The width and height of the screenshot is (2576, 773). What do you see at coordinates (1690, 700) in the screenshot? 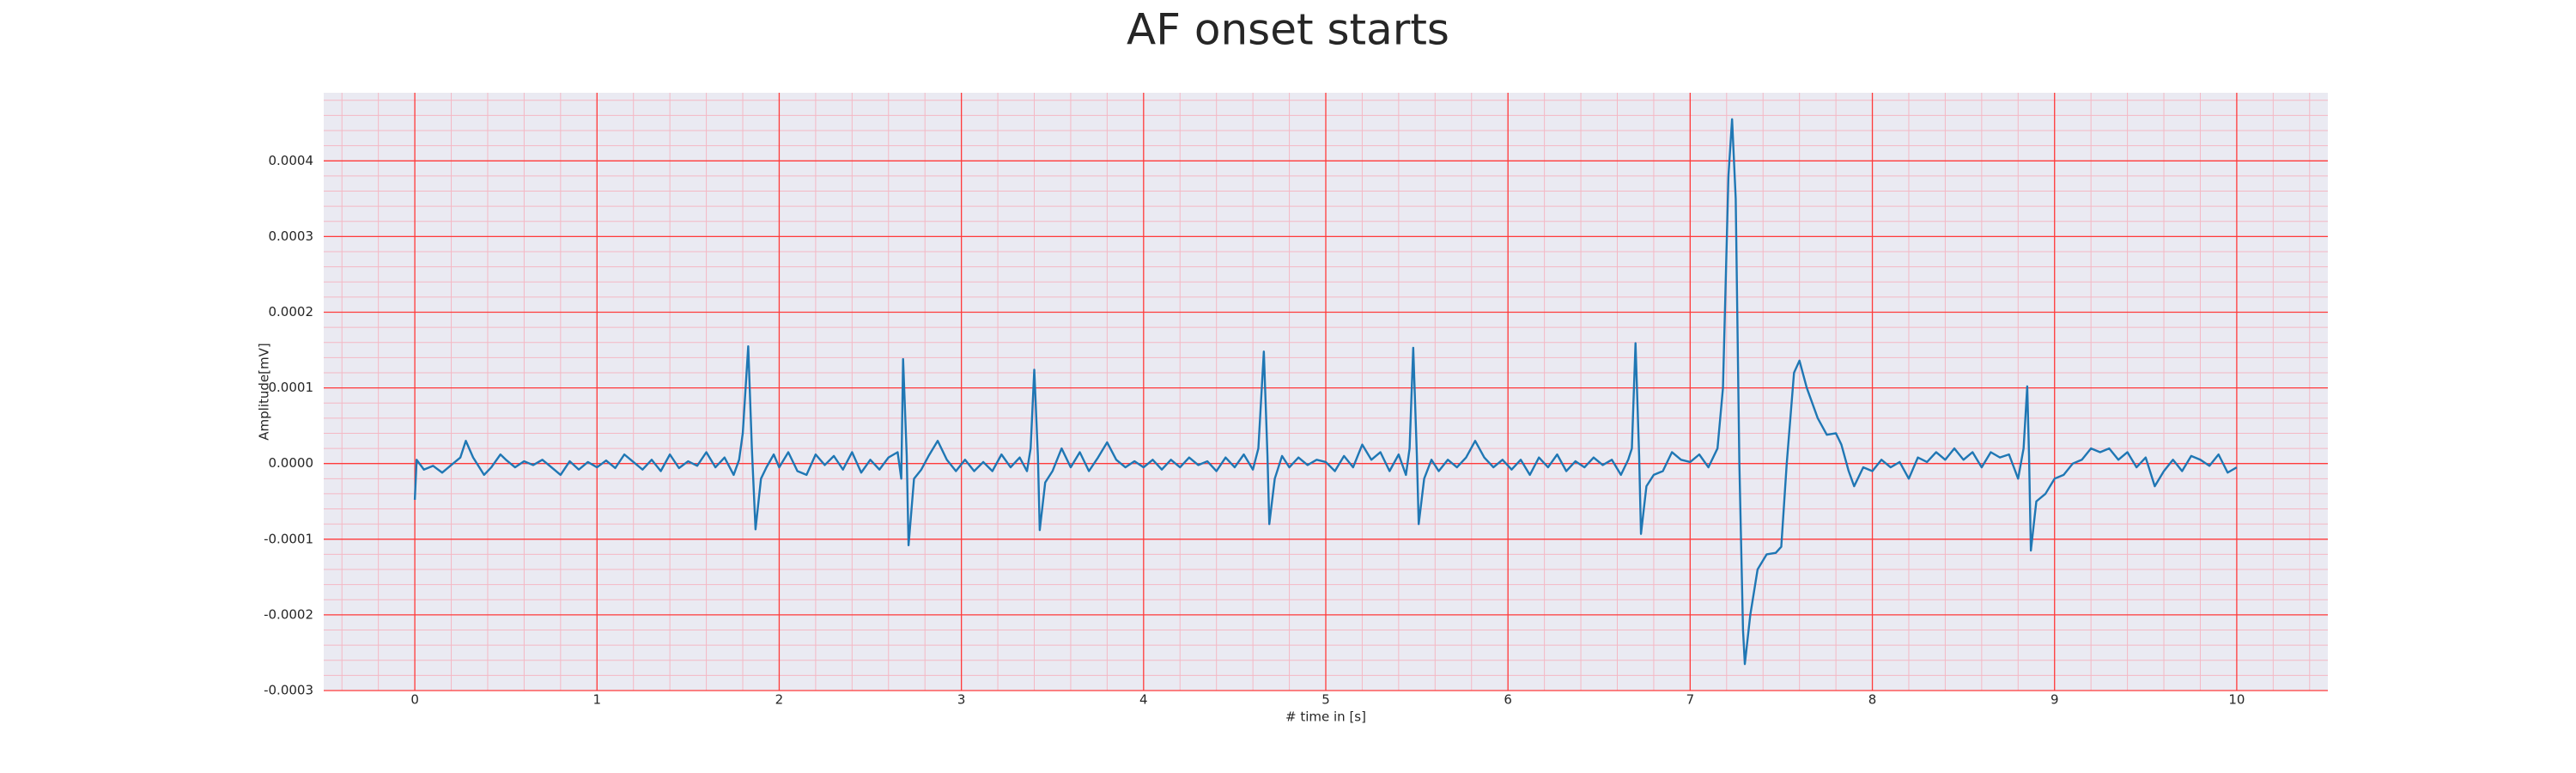
I see `x-tick-label: 7` at bounding box center [1690, 700].